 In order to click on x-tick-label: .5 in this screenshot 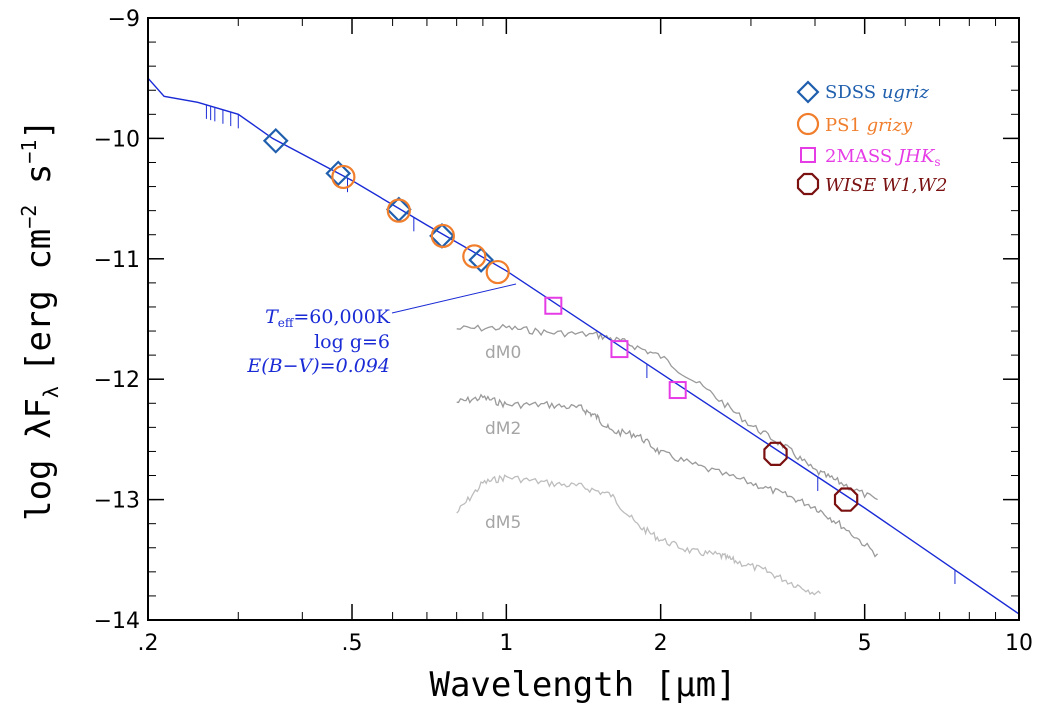, I will do `click(352, 643)`.